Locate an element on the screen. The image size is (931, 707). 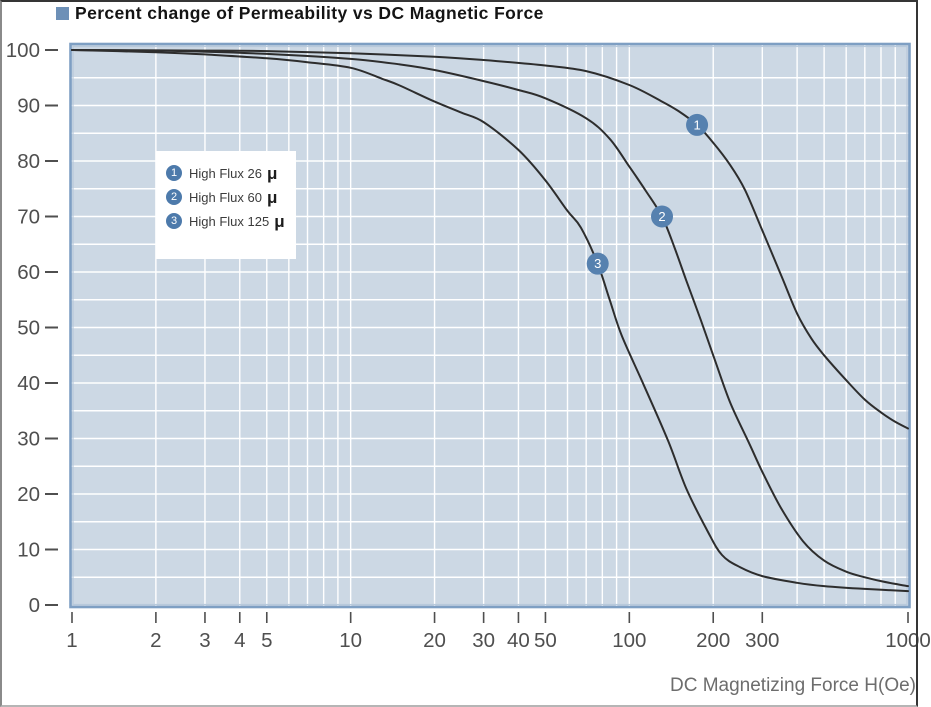
legend-label: High Flux 26 is located at coordinates (225, 173).